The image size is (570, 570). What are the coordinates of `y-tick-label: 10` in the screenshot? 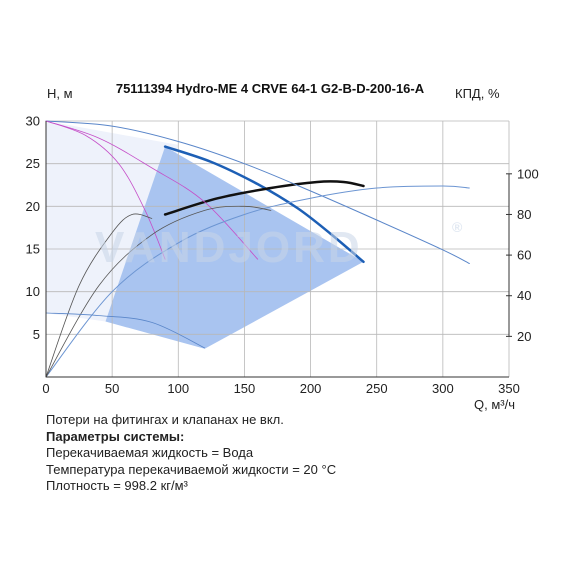 It's located at (33, 291).